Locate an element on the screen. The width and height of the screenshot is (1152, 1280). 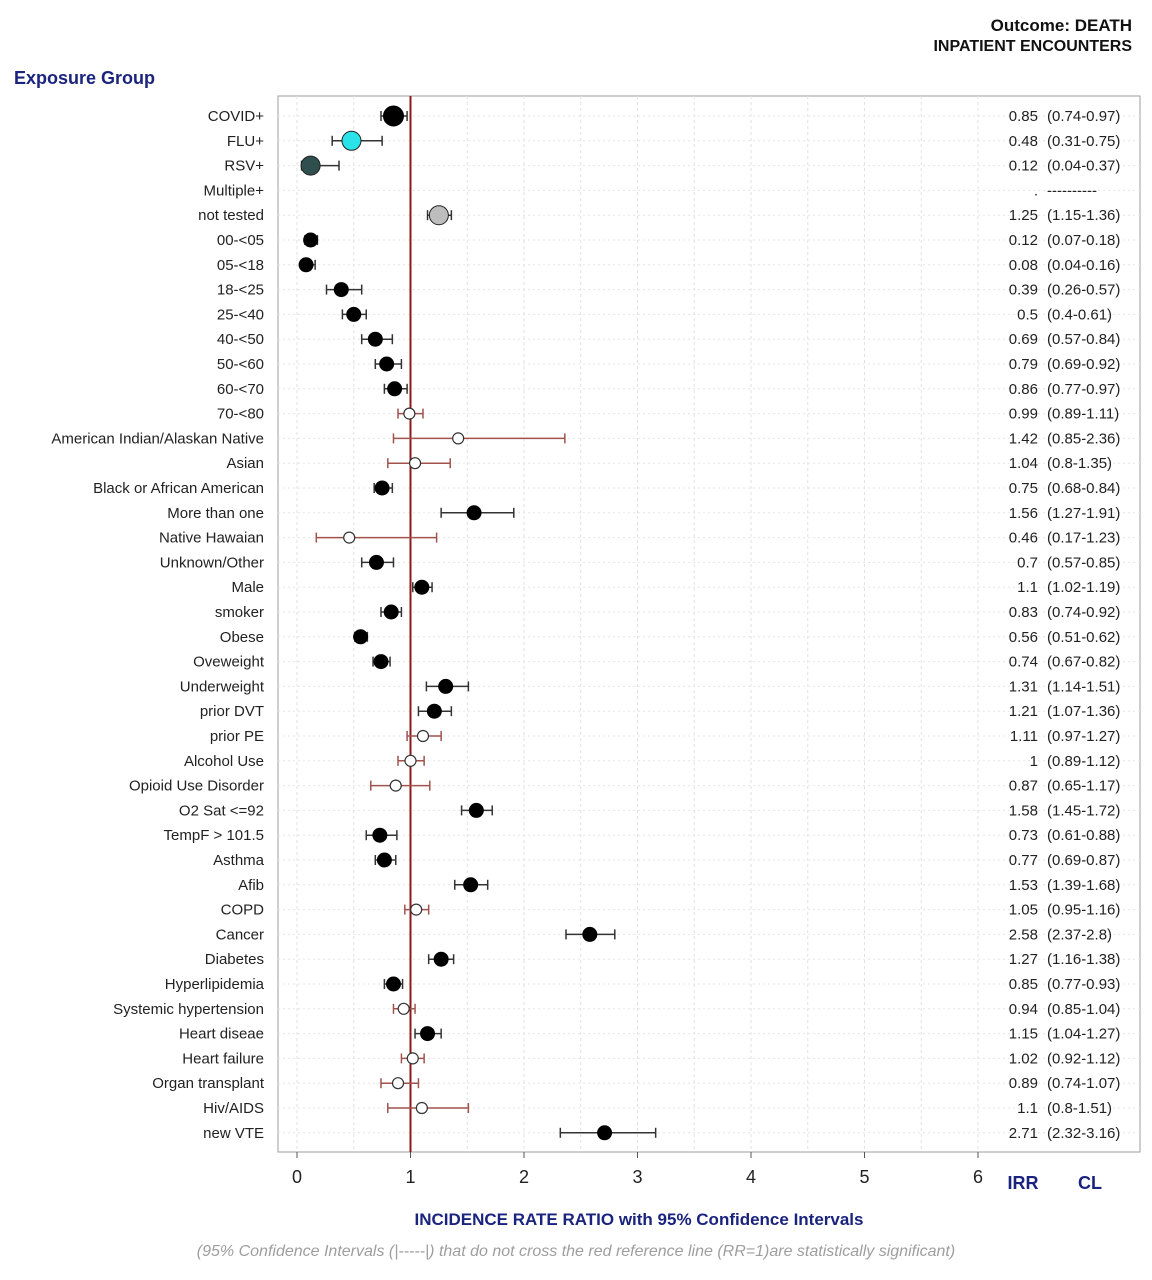
ci-value: (0.26-0.57) is located at coordinates (1083, 290).